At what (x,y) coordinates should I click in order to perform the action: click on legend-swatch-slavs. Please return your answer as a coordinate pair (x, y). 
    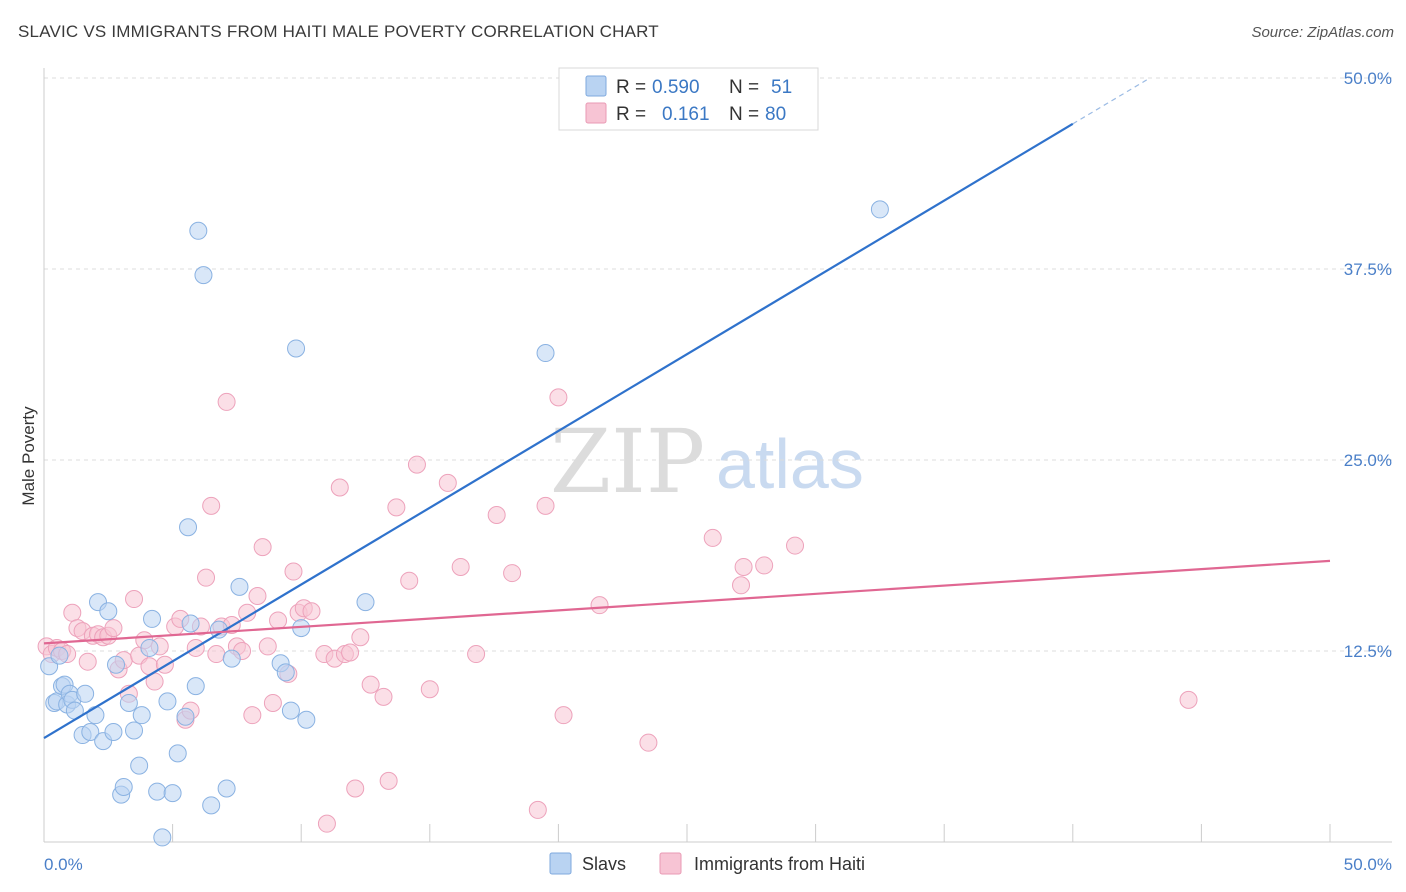
    Looking at the image, I should click on (596, 86).